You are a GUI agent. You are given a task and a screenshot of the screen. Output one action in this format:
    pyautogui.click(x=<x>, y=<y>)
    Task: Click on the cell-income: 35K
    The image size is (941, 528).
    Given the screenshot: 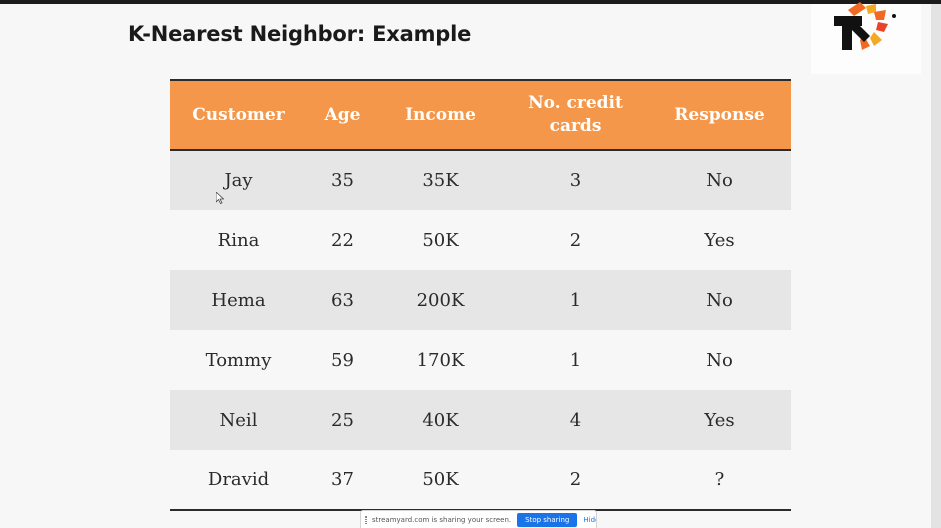 What is the action you would take?
    pyautogui.click(x=440, y=180)
    